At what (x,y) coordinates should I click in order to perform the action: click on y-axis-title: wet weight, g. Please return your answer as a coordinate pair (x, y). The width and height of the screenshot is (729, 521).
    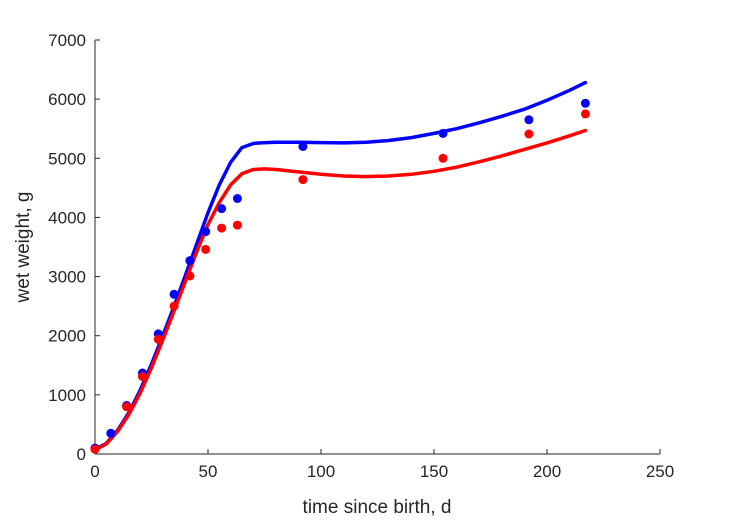
    Looking at the image, I should click on (23, 248).